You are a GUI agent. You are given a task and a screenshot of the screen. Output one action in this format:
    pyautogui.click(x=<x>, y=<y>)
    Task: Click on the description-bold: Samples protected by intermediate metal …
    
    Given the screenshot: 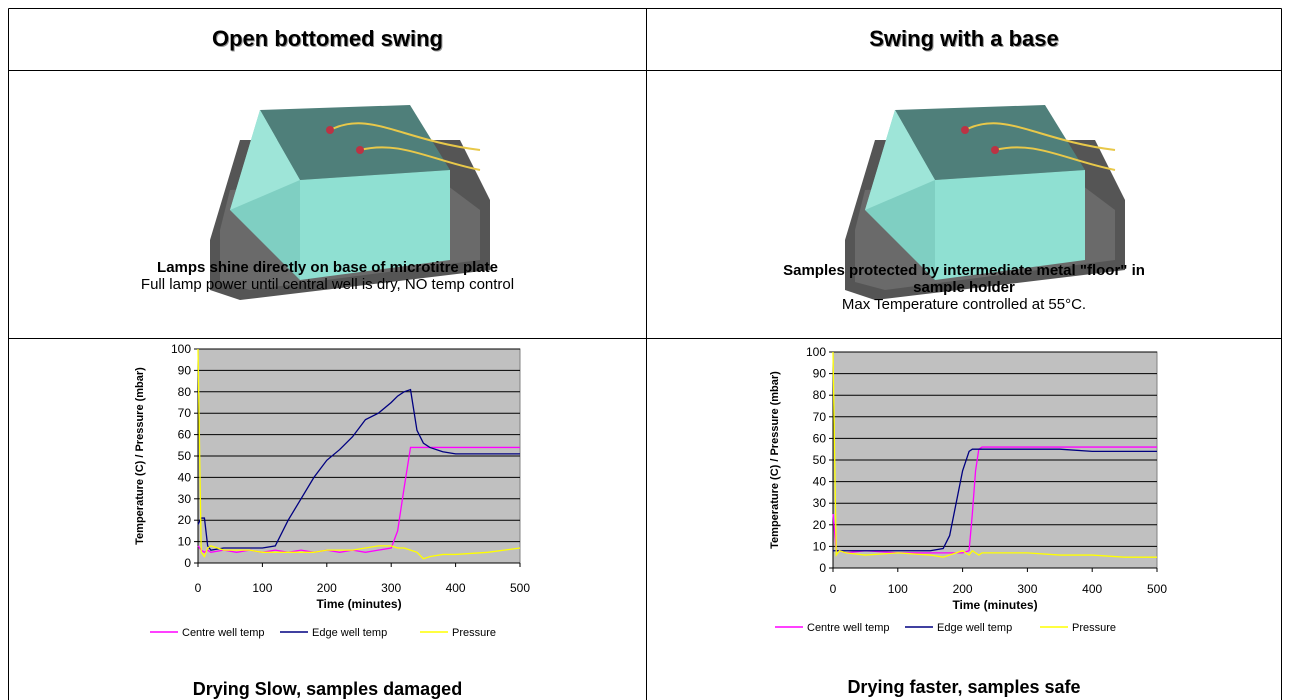 What is the action you would take?
    pyautogui.click(x=964, y=279)
    